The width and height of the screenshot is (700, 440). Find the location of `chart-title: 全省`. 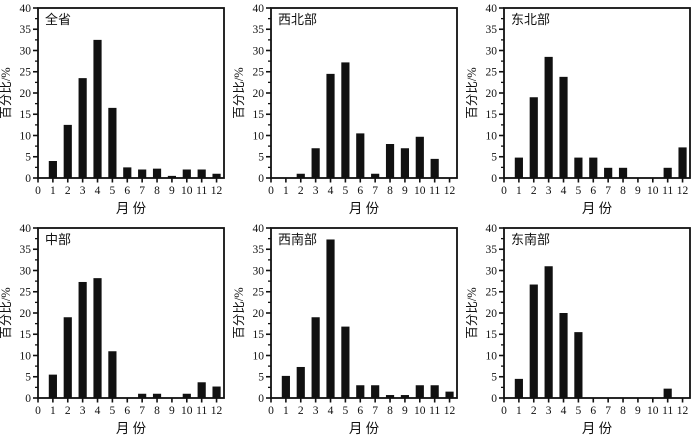

chart-title: 全省 is located at coordinates (58, 19).